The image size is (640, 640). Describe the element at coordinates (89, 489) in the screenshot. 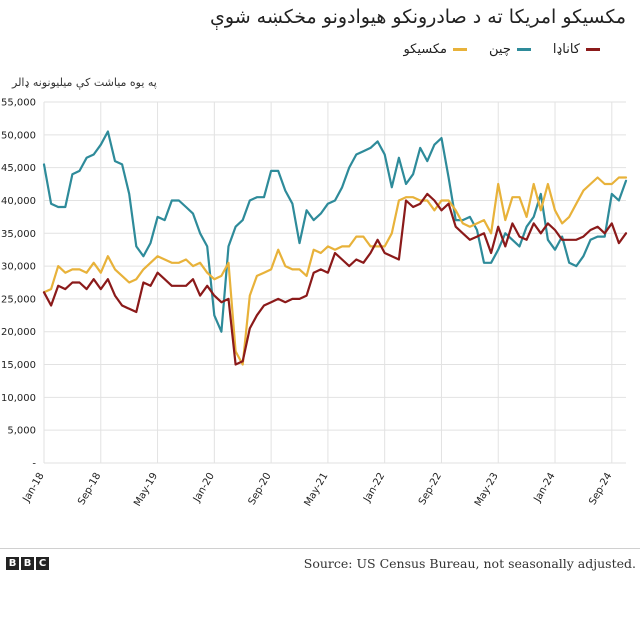

I see `x-tick-label: Sep-18` at that location.